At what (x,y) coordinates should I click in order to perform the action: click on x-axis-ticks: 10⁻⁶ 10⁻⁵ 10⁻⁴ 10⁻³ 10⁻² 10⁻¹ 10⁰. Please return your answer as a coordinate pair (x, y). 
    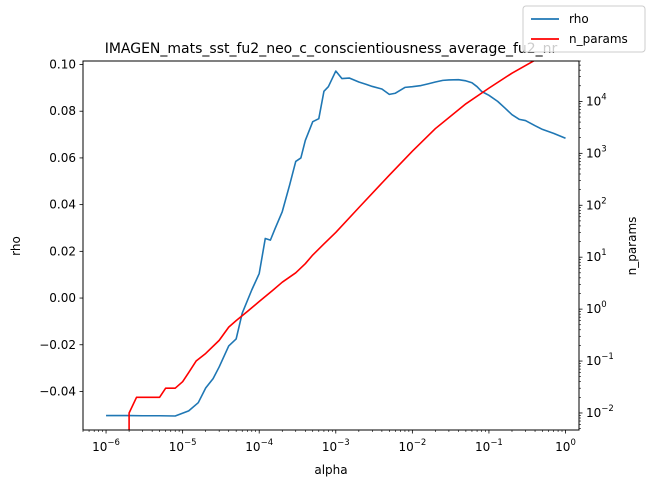
    Looking at the image, I should click on (329, 442).